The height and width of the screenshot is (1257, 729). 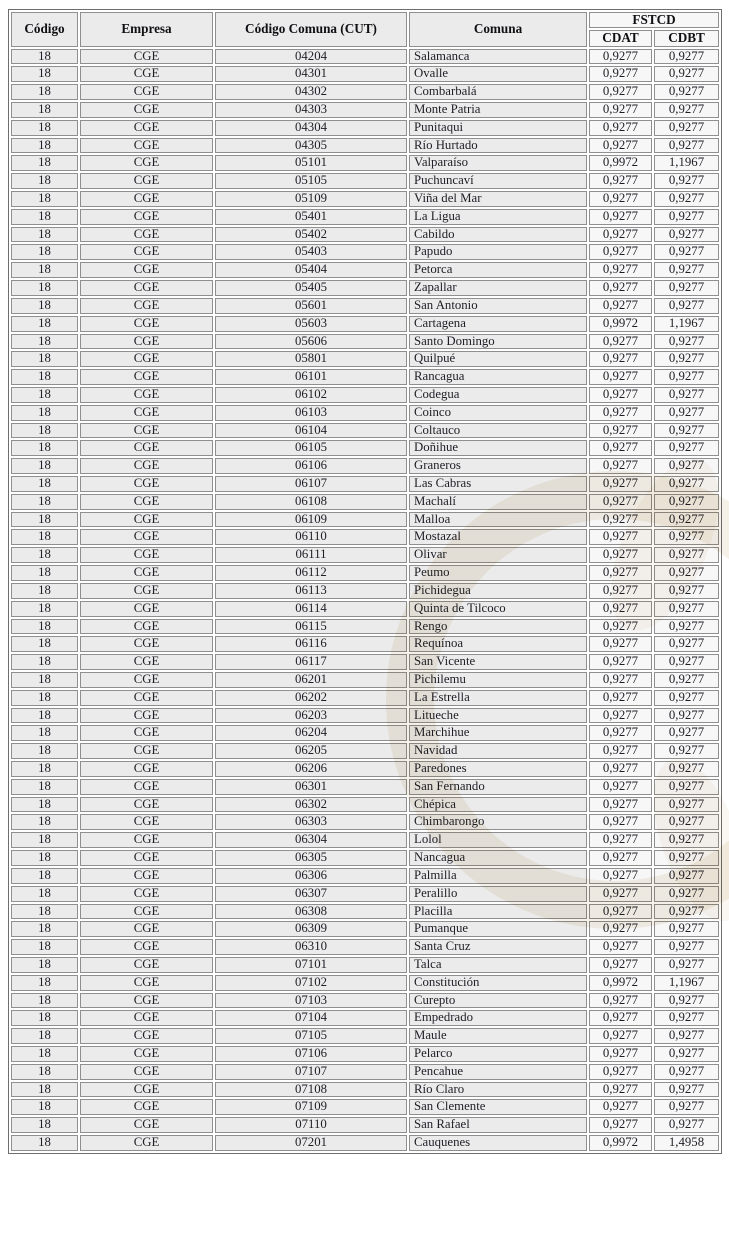 I want to click on cell-comuna: Río Hurtado, so click(x=498, y=145).